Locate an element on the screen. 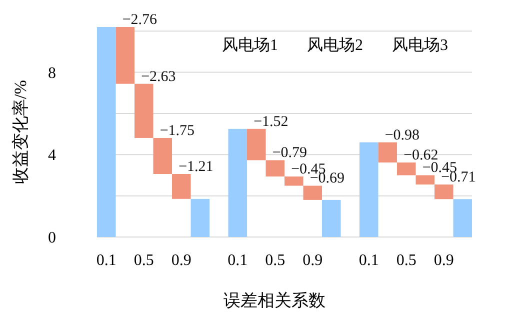 The image size is (523, 320). y-tick-label: 8 is located at coordinates (52, 73).